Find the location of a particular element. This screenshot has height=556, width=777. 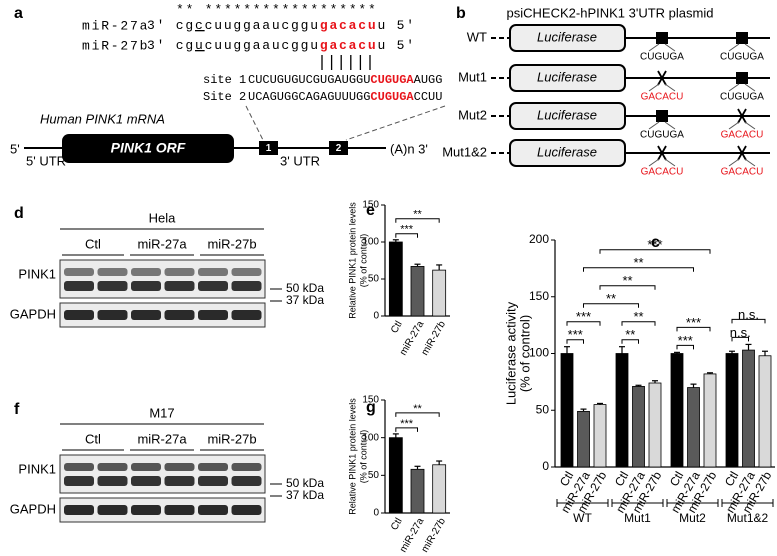

utr-label: 5' UTR is located at coordinates (46, 160).